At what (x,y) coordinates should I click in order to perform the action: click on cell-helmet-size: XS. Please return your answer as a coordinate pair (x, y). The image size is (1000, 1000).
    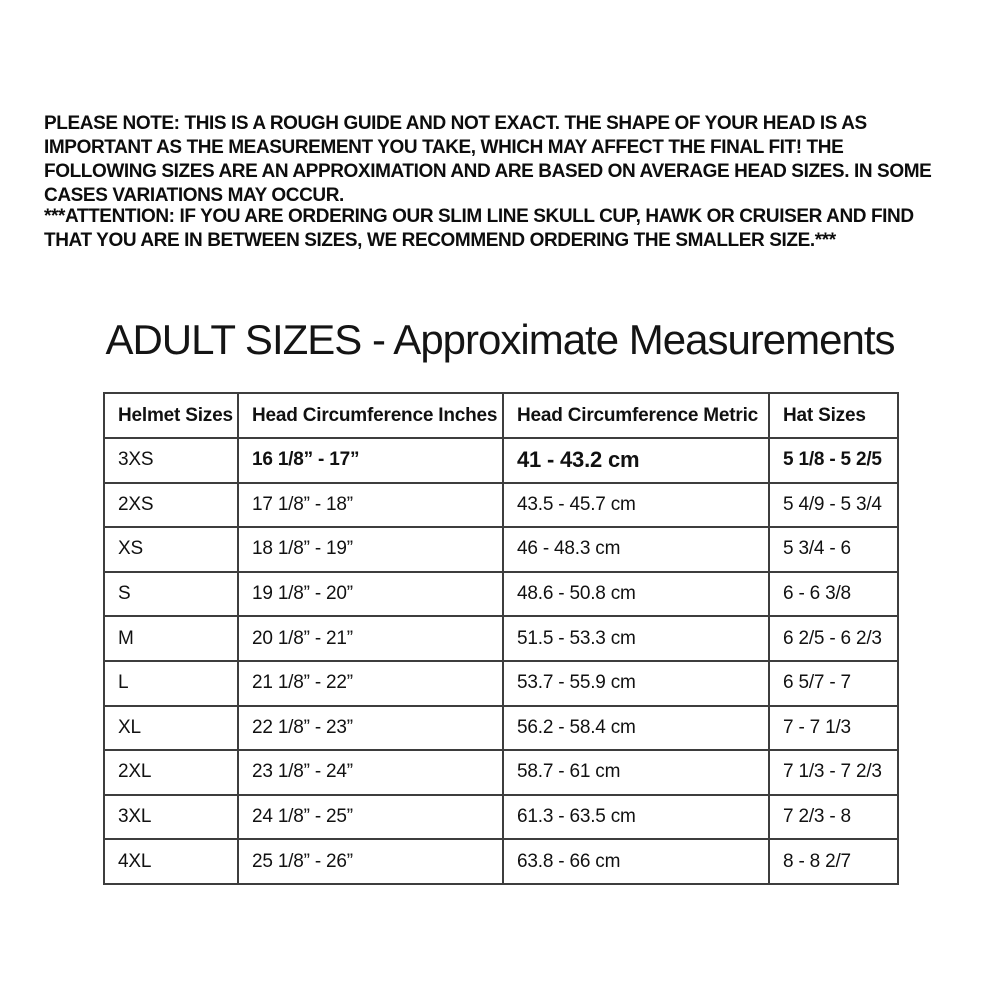
    Looking at the image, I should click on (171, 549).